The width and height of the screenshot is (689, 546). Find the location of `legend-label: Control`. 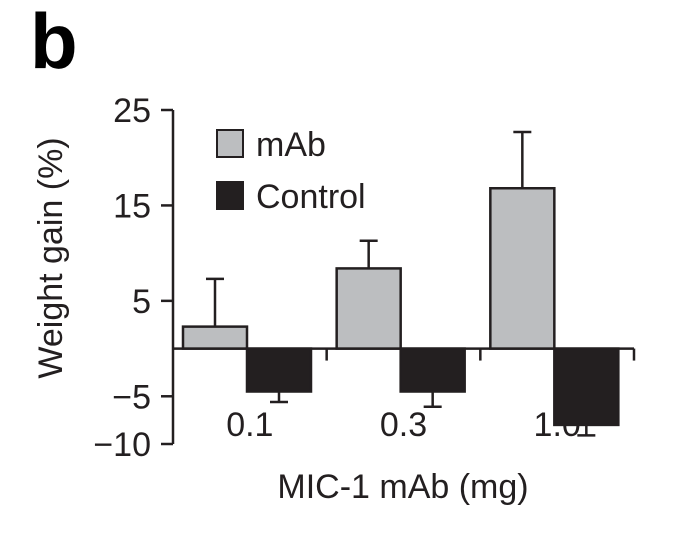

legend-label: Control is located at coordinates (311, 197).